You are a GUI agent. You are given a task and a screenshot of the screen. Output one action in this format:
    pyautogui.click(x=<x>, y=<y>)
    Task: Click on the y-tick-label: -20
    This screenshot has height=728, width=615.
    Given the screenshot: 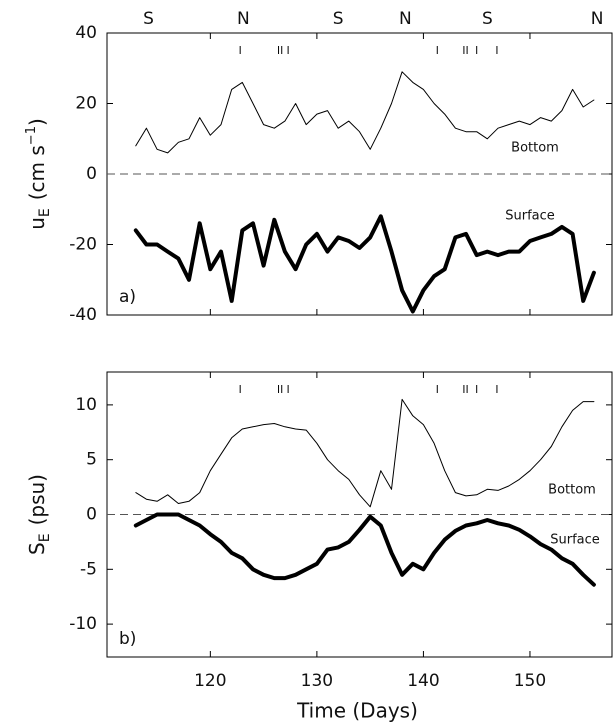 What is the action you would take?
    pyautogui.click(x=83, y=245)
    